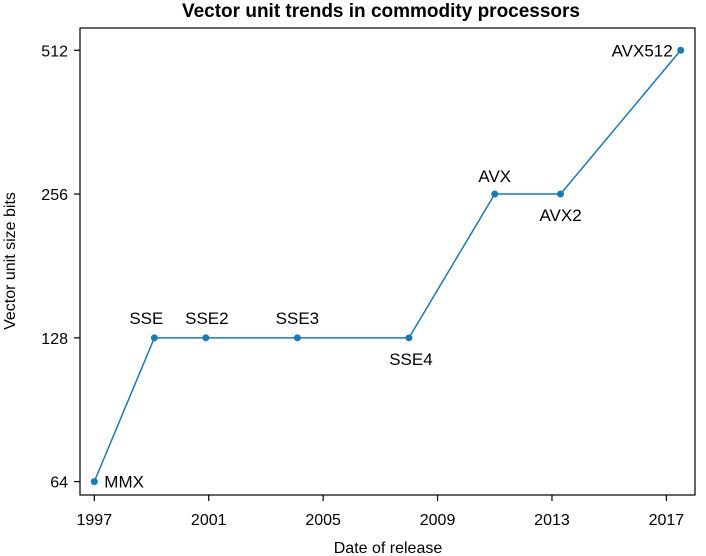 The height and width of the screenshot is (556, 706). What do you see at coordinates (297, 338) in the screenshot?
I see `data-point-sse3` at bounding box center [297, 338].